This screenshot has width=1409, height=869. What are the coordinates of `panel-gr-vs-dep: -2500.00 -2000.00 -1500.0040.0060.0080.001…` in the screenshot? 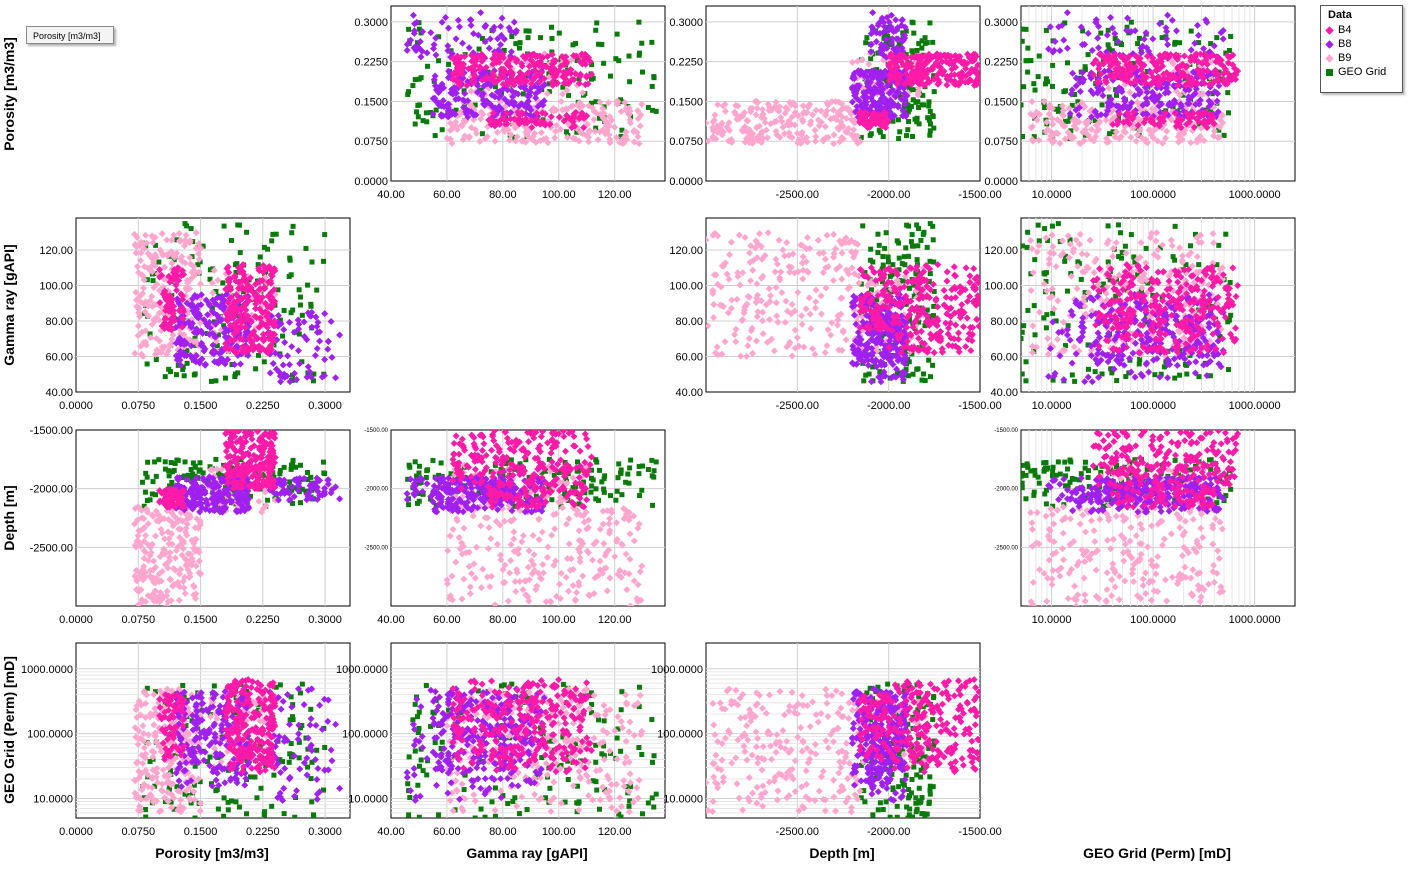 It's located at (835, 314).